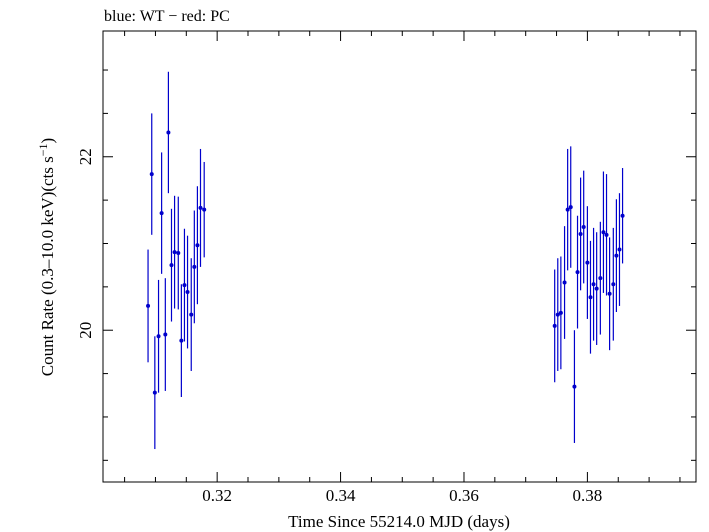 The height and width of the screenshot is (532, 709). What do you see at coordinates (85, 156) in the screenshot?
I see `y-tick-label: 22` at bounding box center [85, 156].